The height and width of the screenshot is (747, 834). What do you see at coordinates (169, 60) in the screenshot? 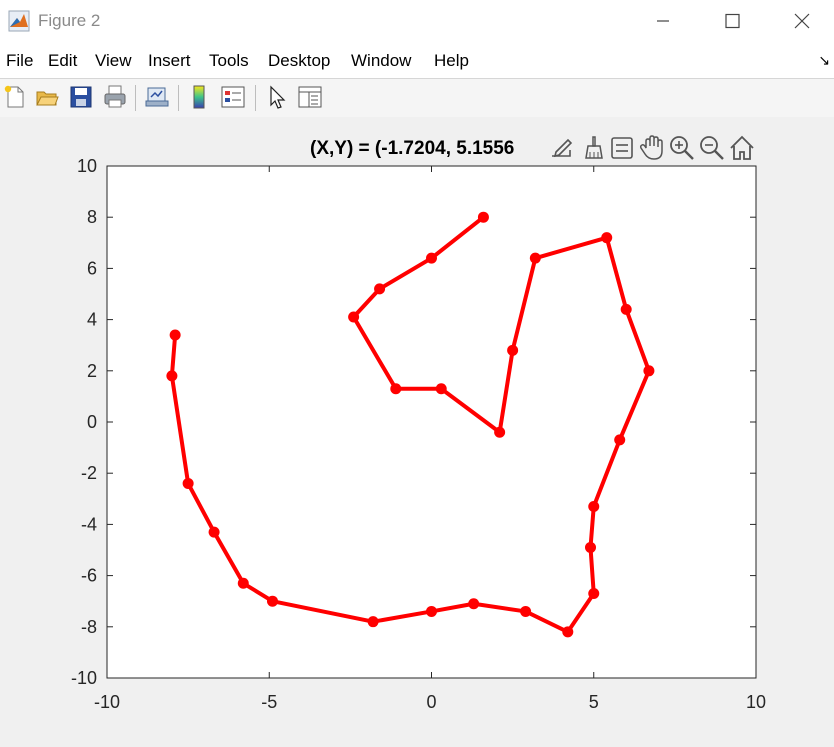
I see `menu-insert: Insert` at bounding box center [169, 60].